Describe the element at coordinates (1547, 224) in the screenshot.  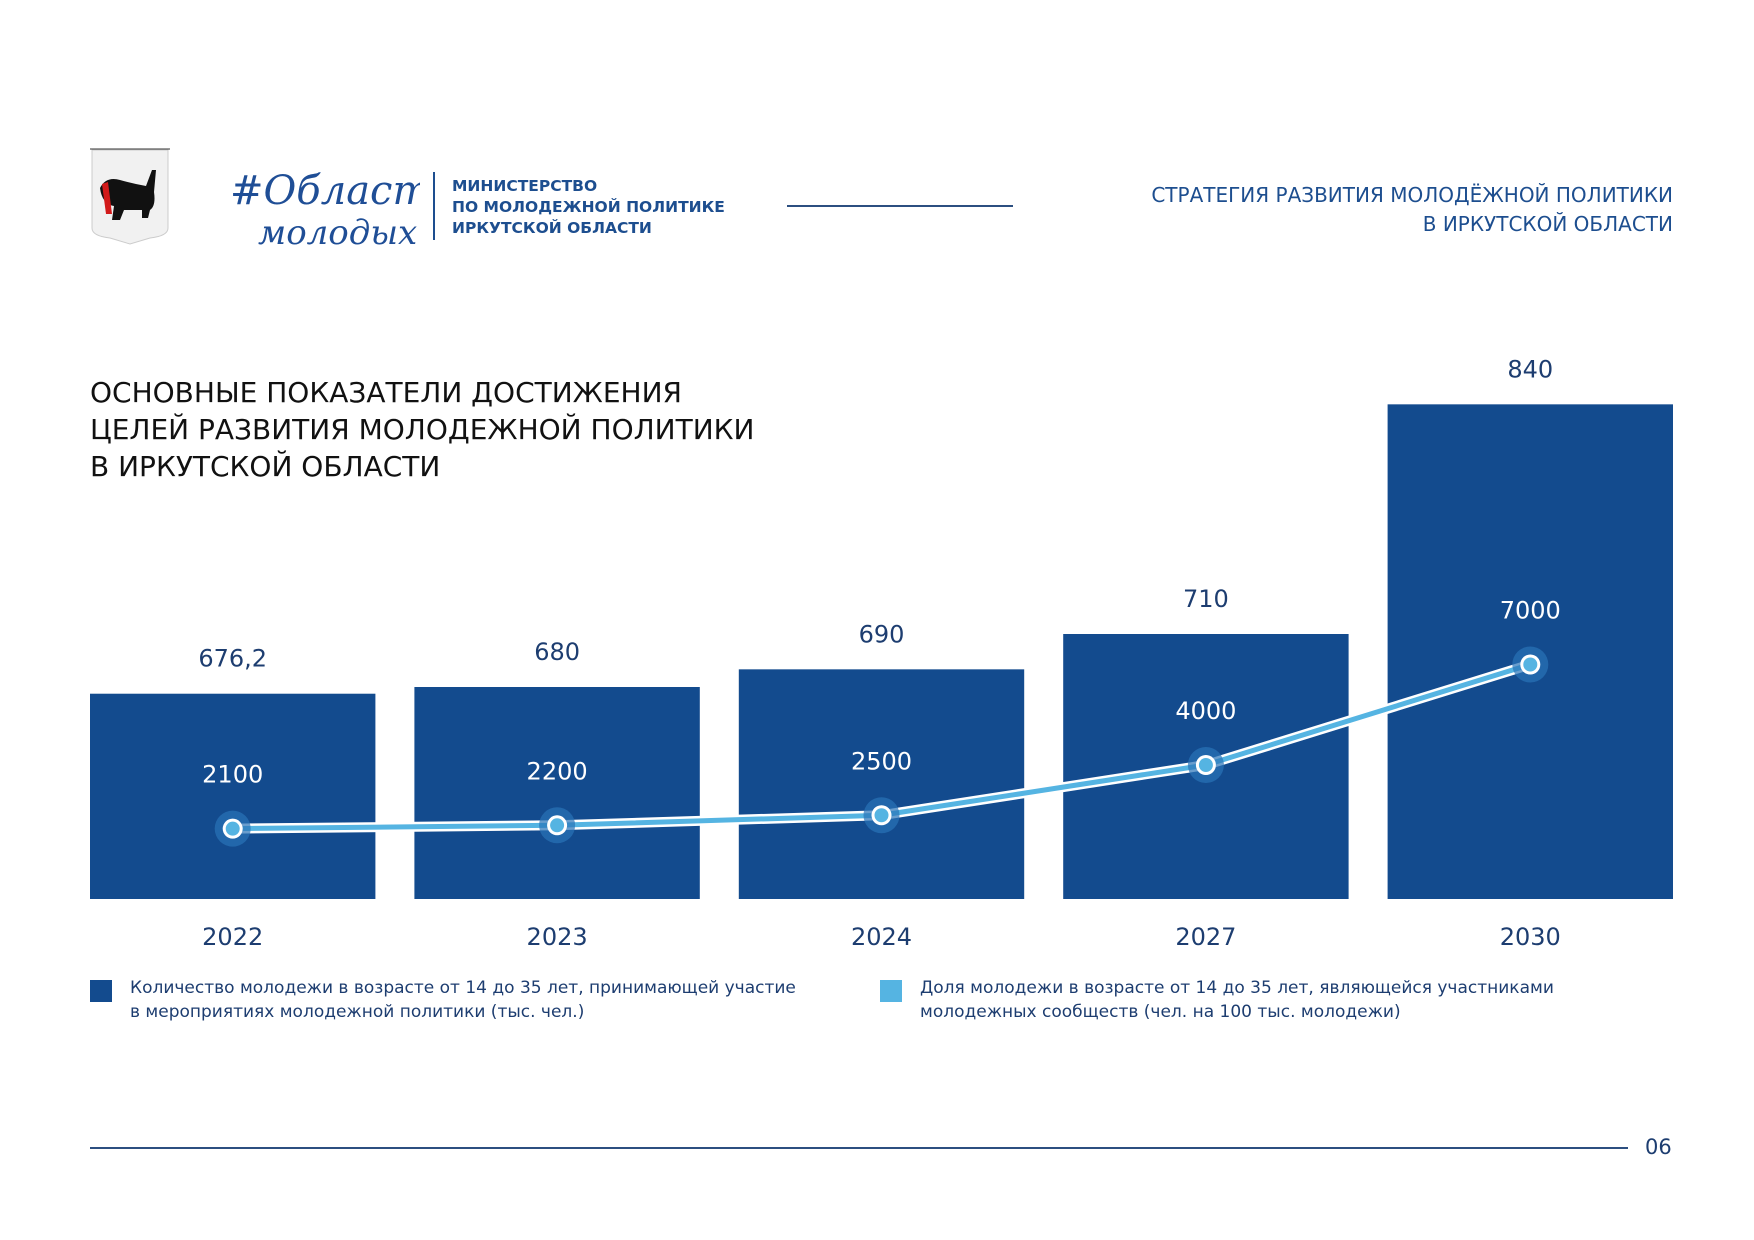
I see `document-title-line: В ИРКУТСКОЙ ОБЛАСТИ` at that location.